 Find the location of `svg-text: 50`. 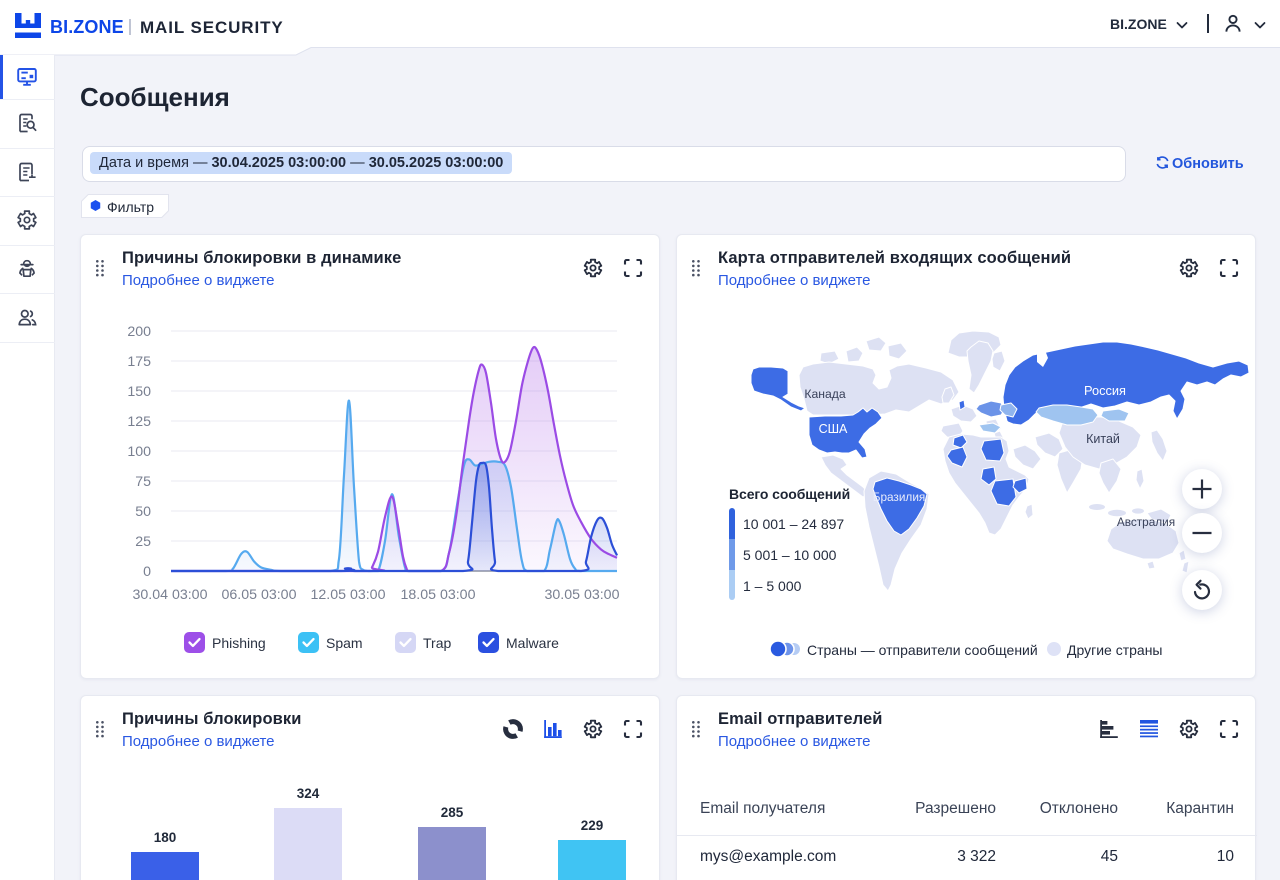

svg-text: 50 is located at coordinates (143, 512).